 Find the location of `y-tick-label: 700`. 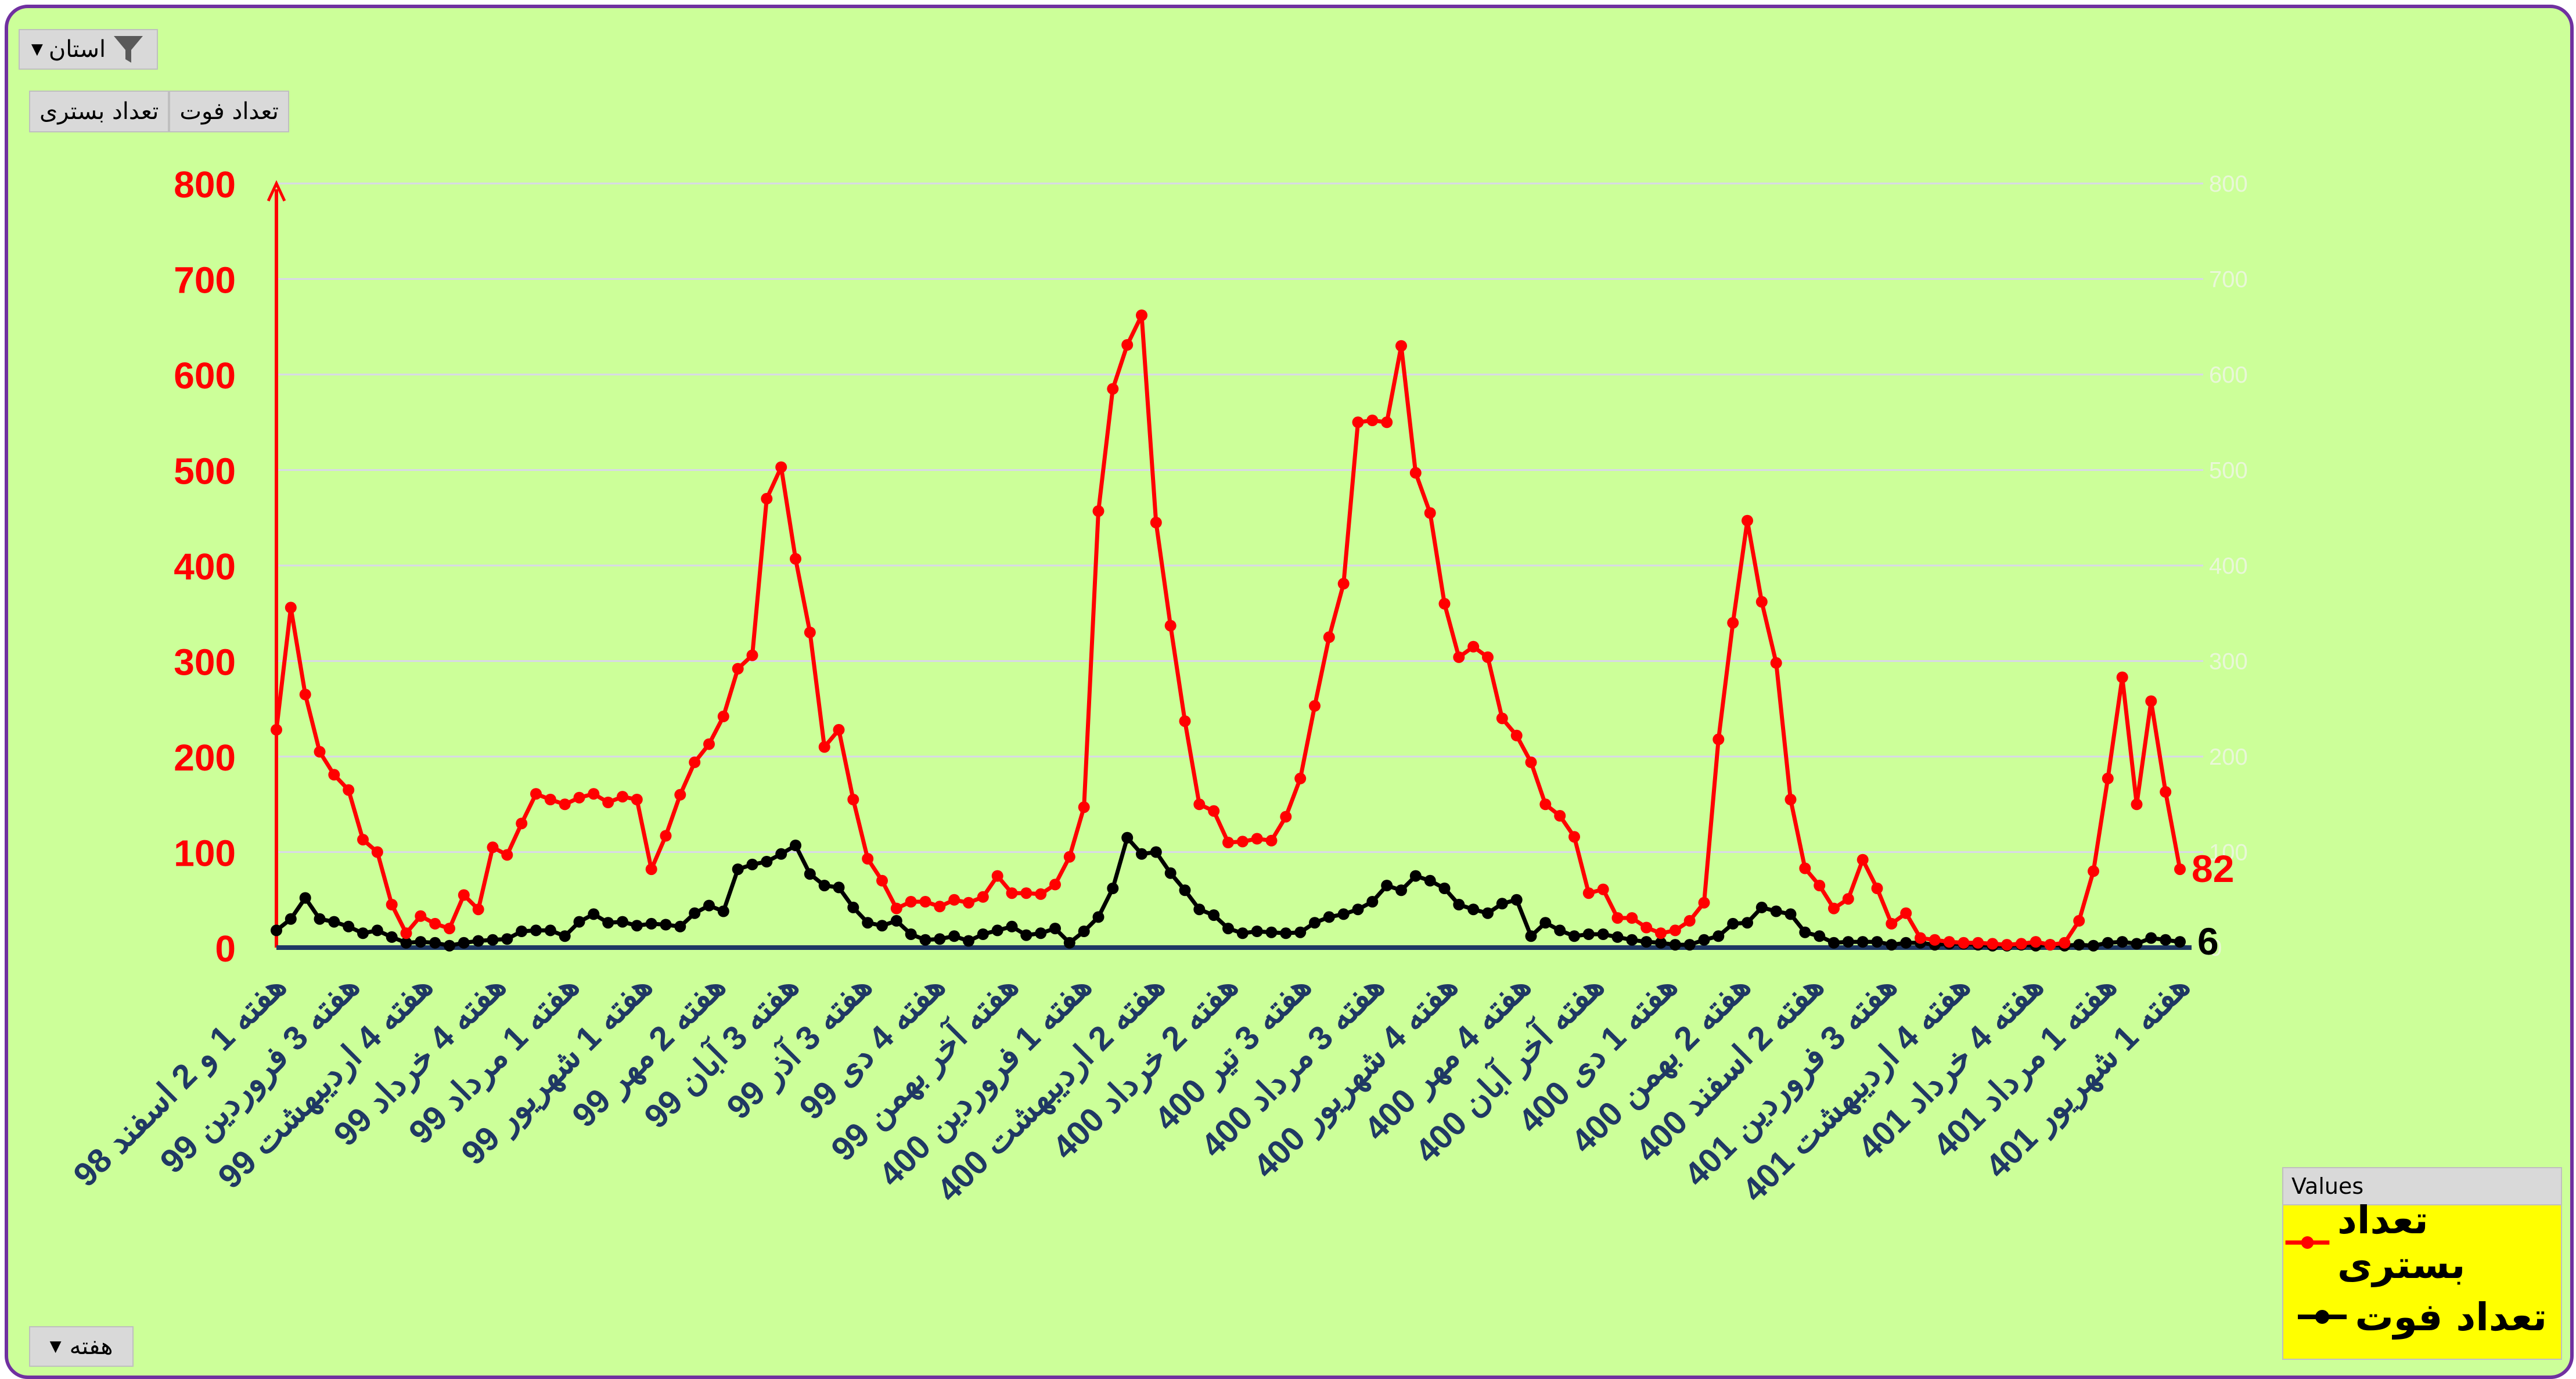

y-tick-label: 700 is located at coordinates (205, 280).